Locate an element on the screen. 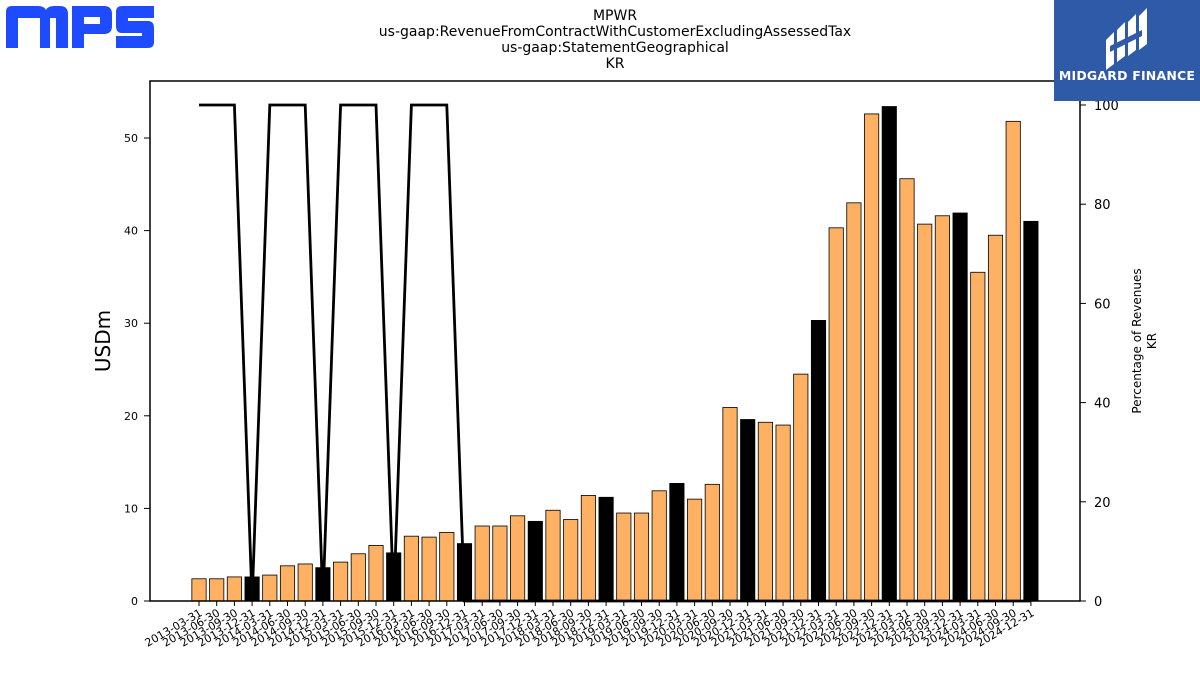 The height and width of the screenshot is (675, 1200). y-tick-label: 0 is located at coordinates (134, 601).